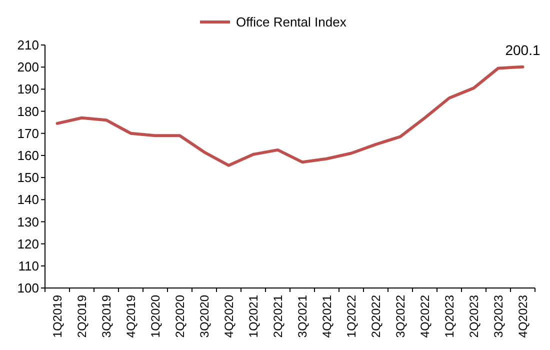  Describe the element at coordinates (28, 89) in the screenshot. I see `y-tick-label: 190` at that location.